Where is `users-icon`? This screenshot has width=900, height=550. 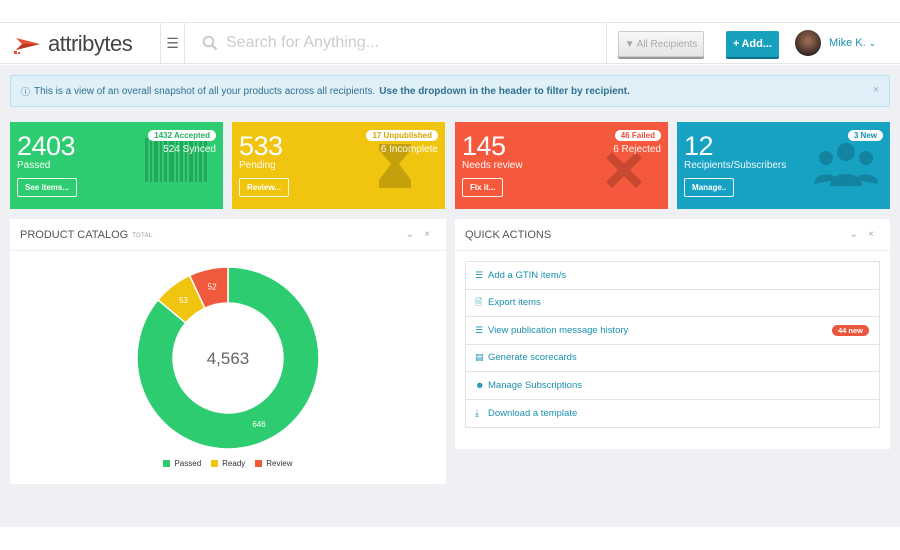 users-icon is located at coordinates (846, 164).